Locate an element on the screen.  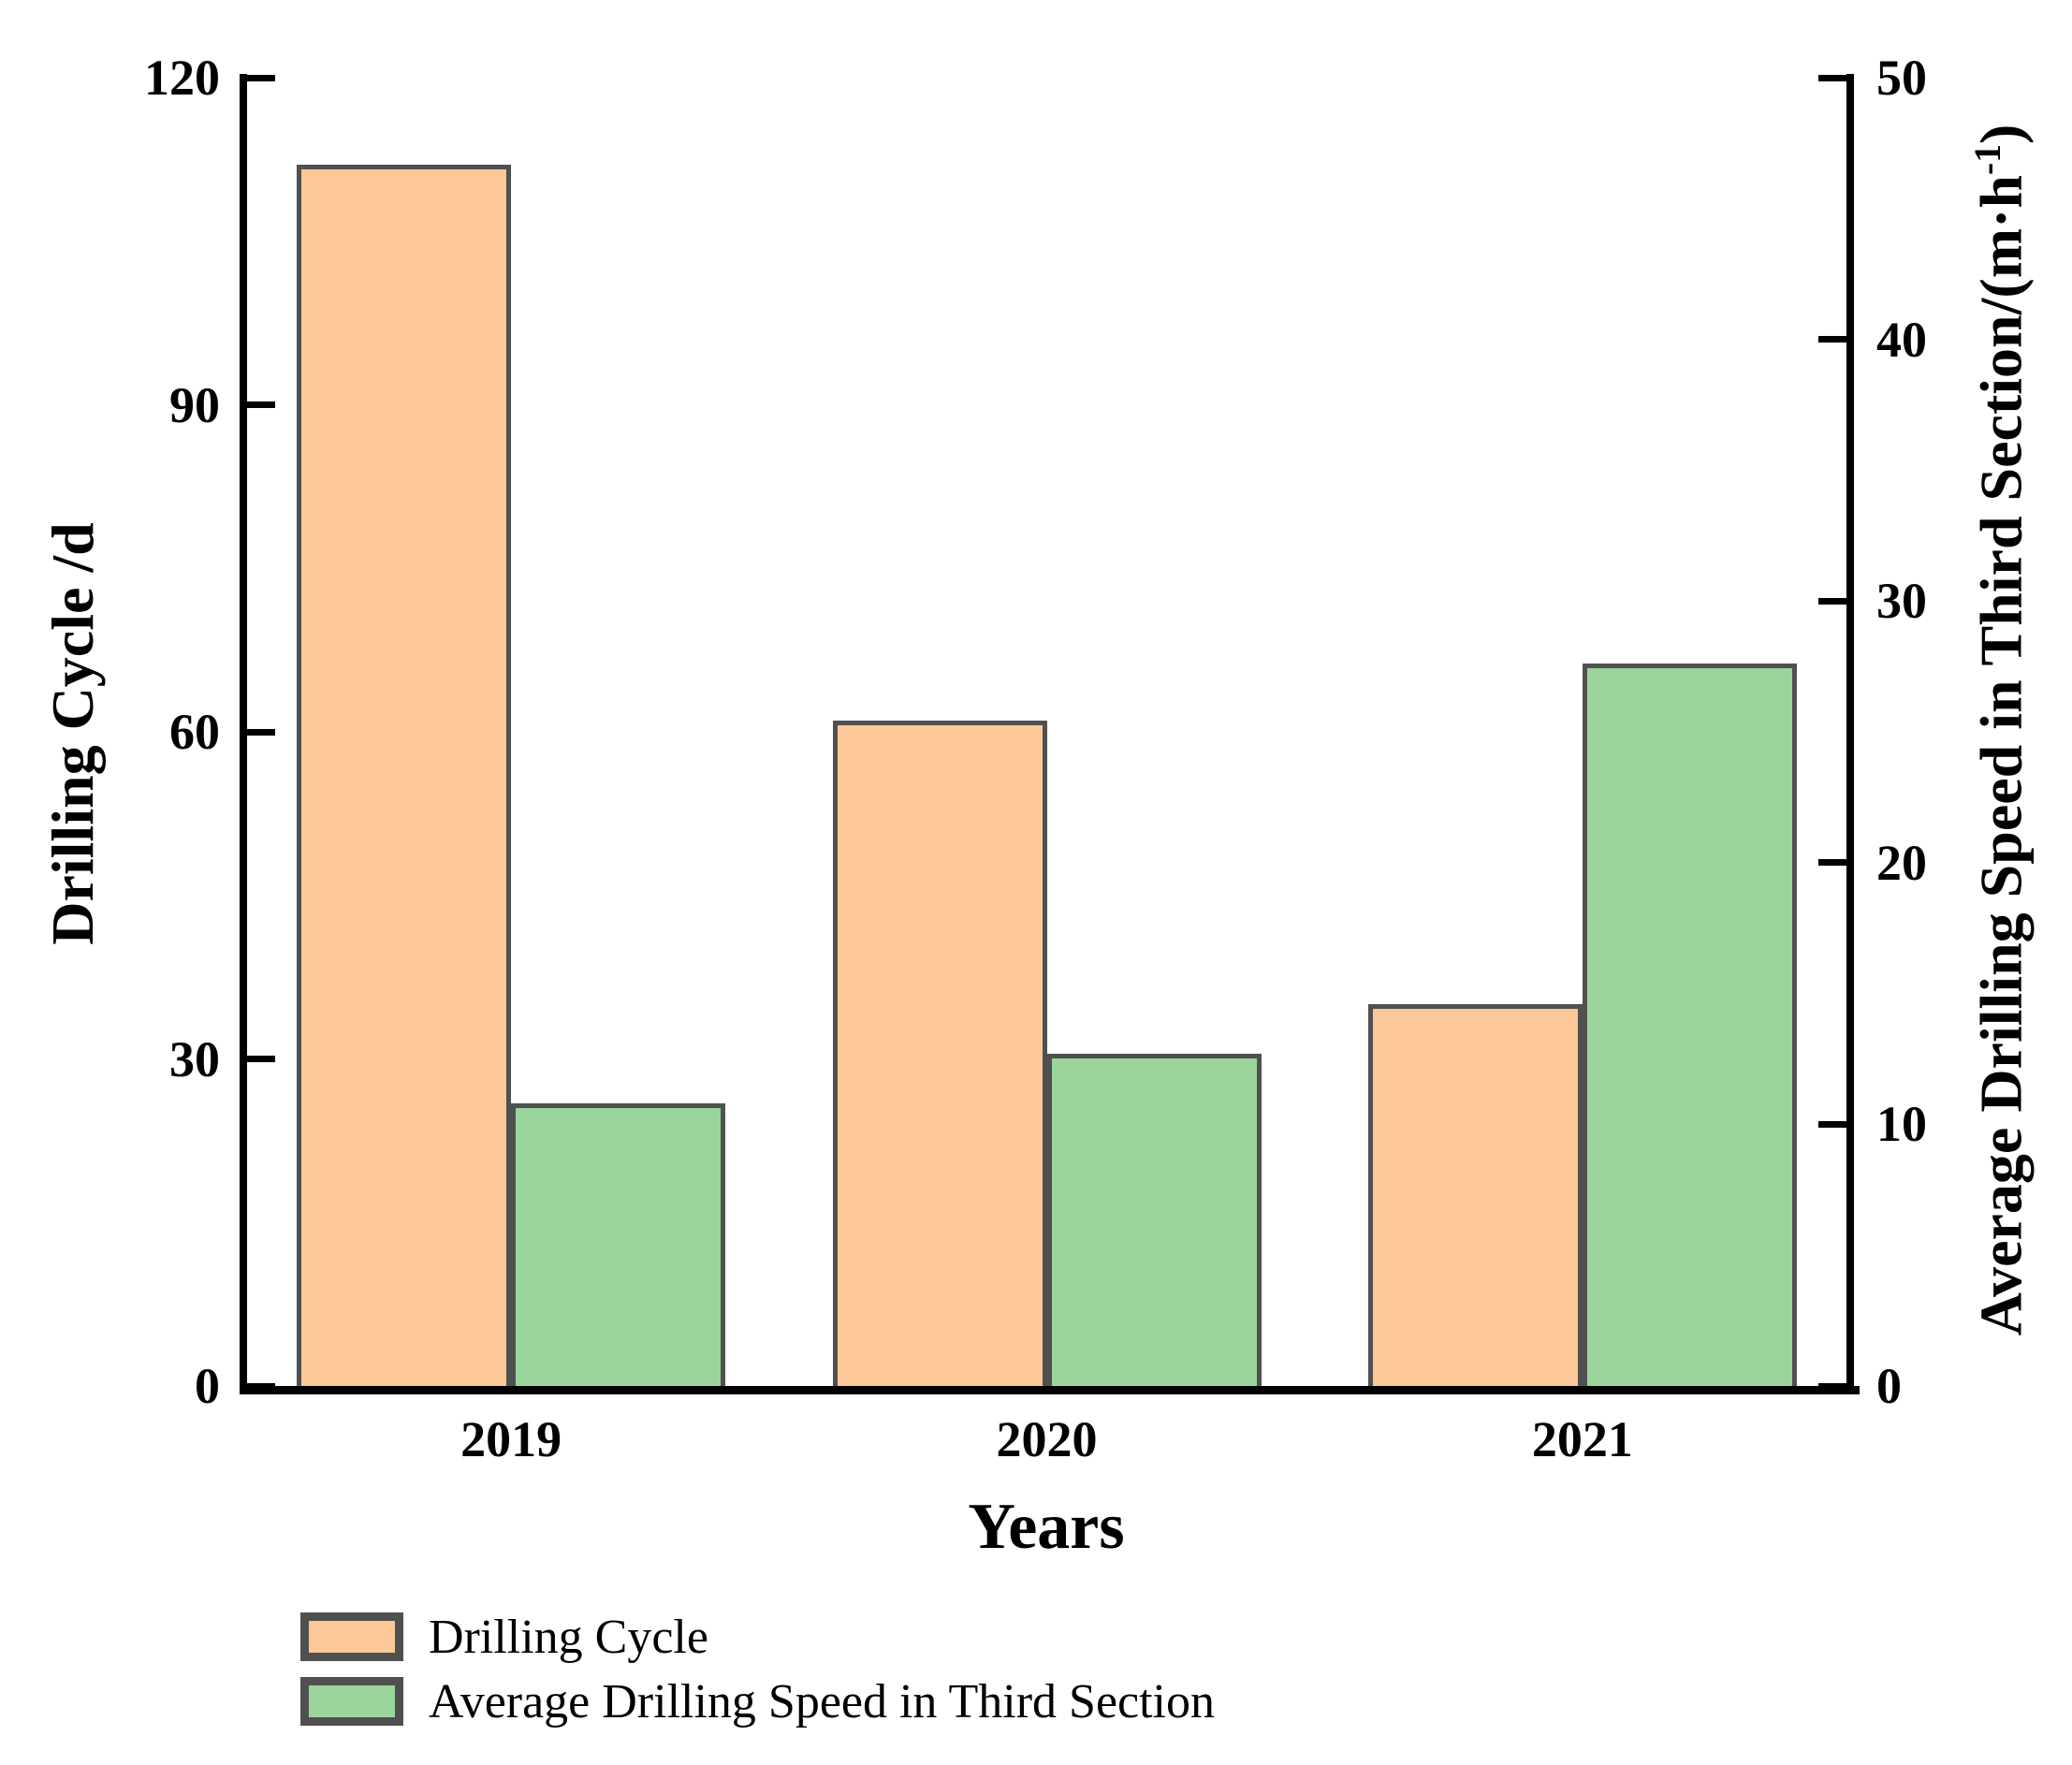
left-axis-tick-label-0: 0 is located at coordinates (207, 1386).